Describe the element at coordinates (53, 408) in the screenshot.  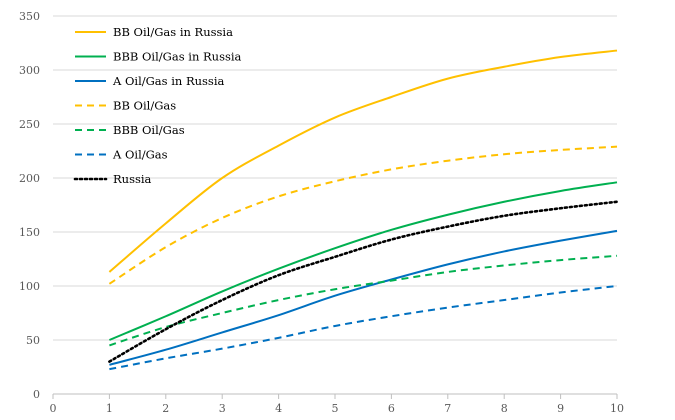
I see `x-tick-label: 0` at that location.